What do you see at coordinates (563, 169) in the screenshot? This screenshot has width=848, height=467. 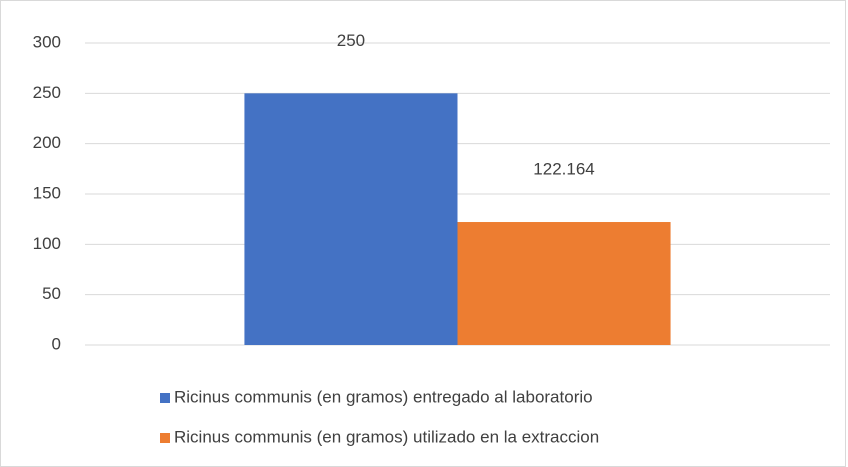 I see `data-label: 122.164` at bounding box center [563, 169].